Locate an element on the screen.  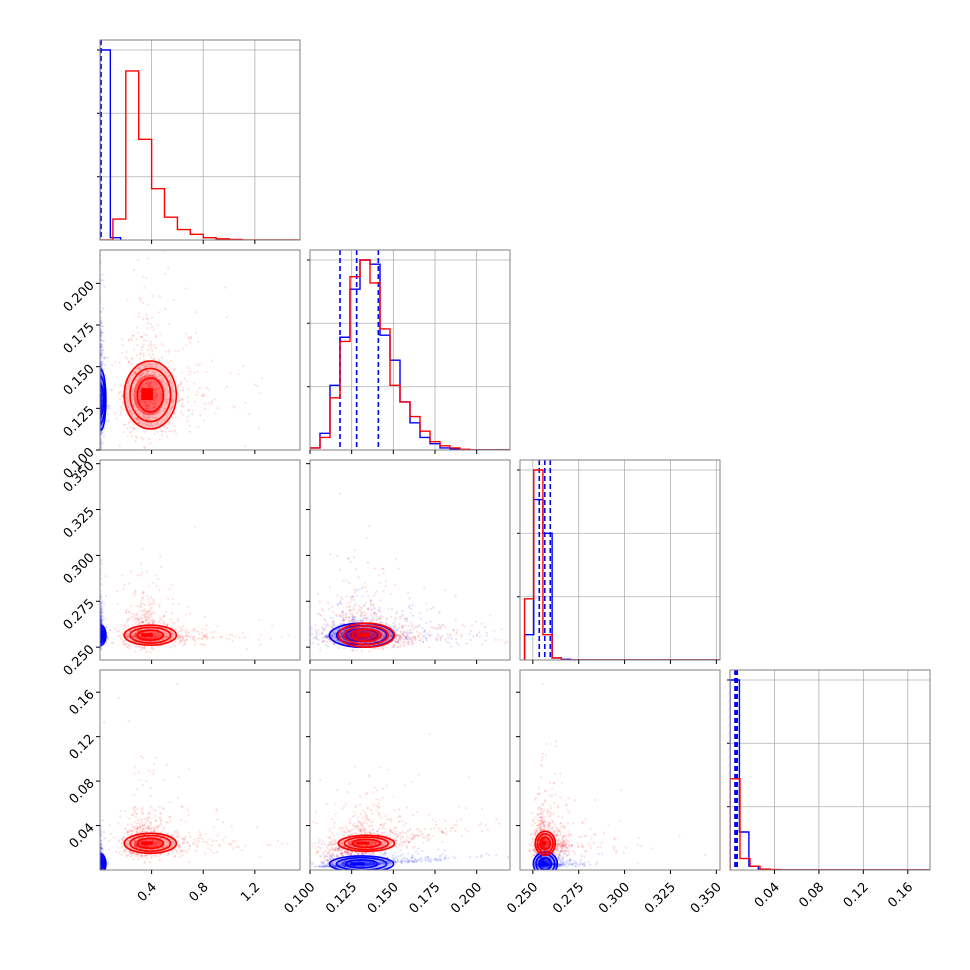
density-peak is located at coordinates (147, 394).